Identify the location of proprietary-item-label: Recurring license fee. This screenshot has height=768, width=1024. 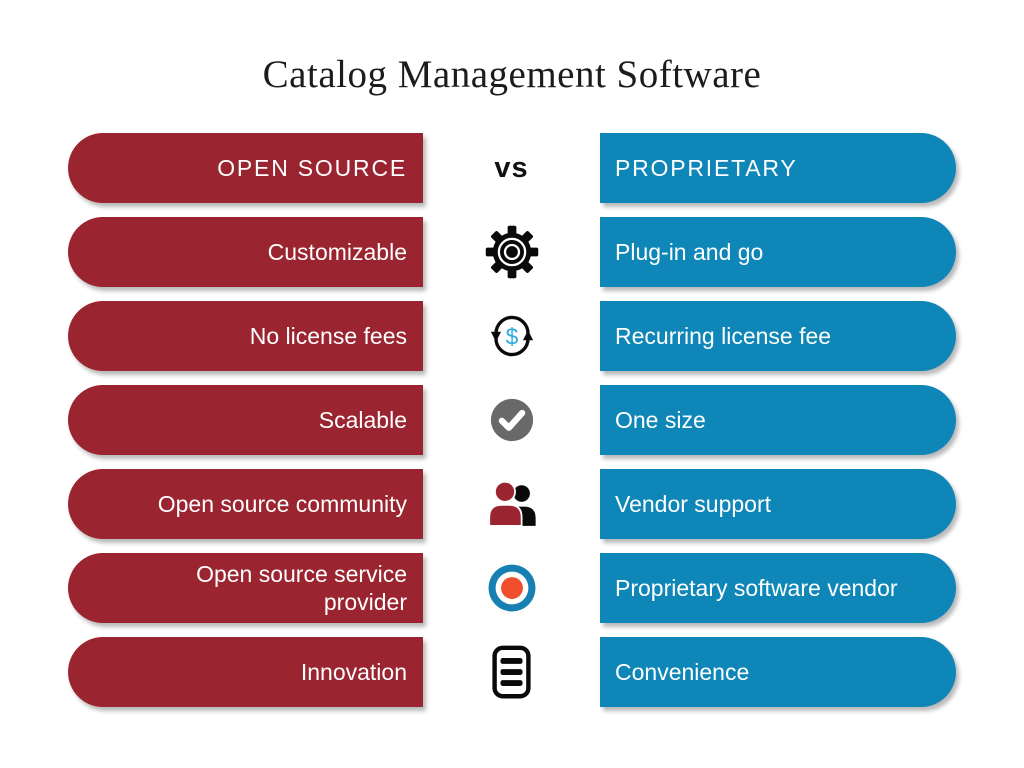
(723, 336).